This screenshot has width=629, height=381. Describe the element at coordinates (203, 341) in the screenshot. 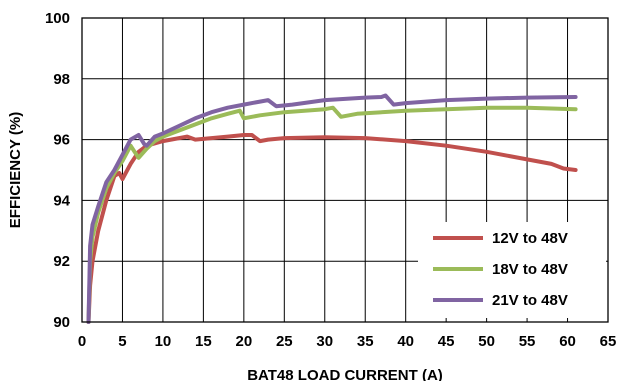

I see `x-tick-label: 15` at that location.